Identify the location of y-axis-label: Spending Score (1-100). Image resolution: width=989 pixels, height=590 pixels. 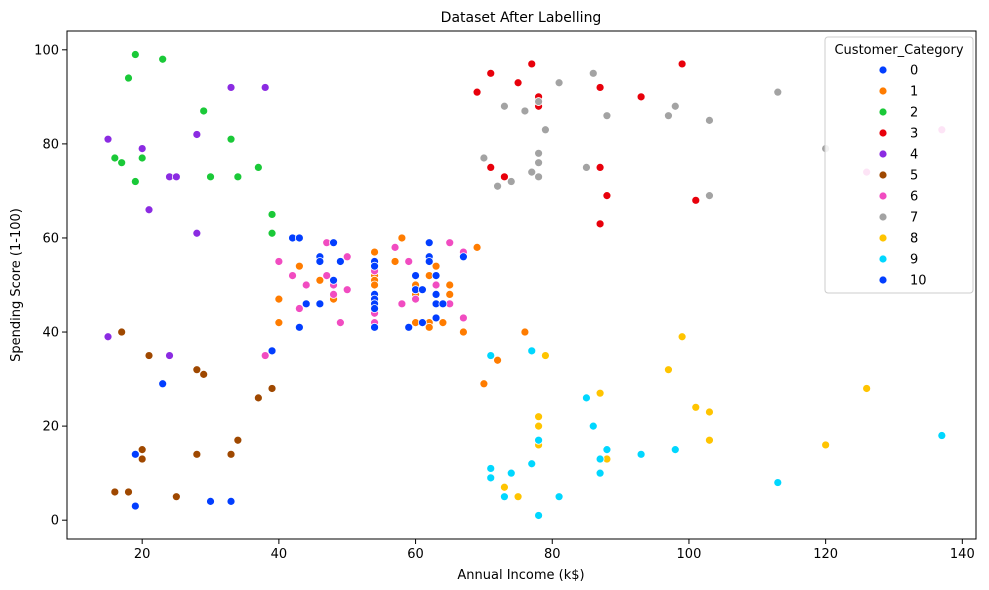
(16, 285).